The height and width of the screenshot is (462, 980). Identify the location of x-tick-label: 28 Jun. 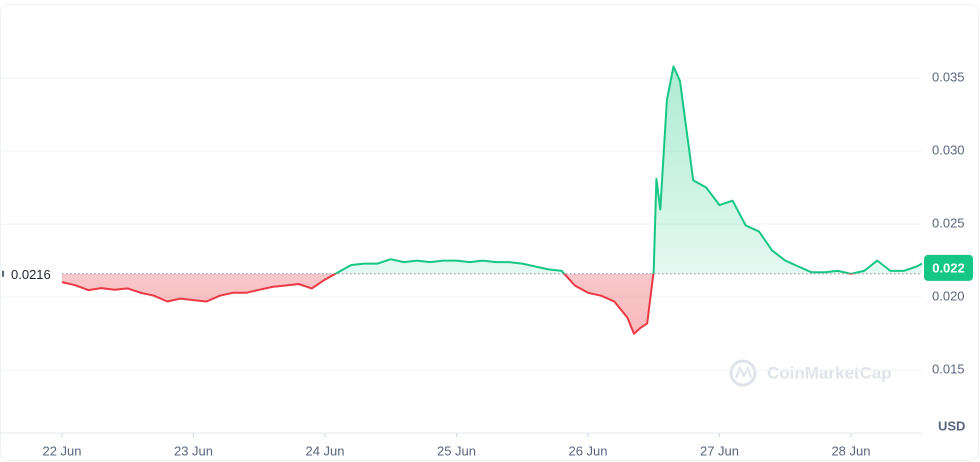
(850, 450).